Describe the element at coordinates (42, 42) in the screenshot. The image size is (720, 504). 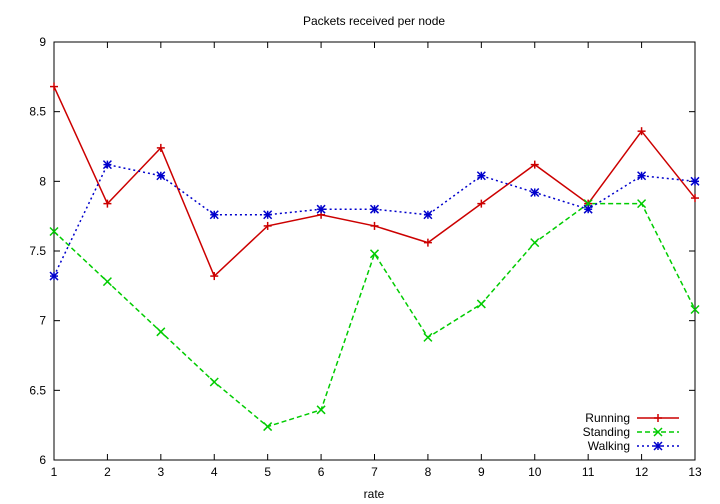
I see `y-tick-label: 9` at that location.